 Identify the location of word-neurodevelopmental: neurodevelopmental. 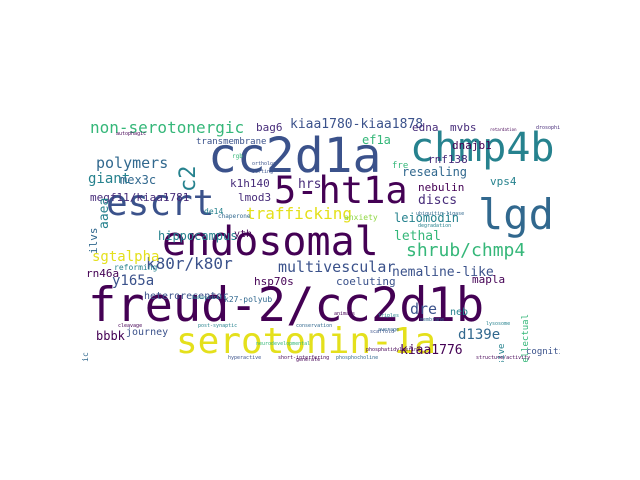
(283, 344).